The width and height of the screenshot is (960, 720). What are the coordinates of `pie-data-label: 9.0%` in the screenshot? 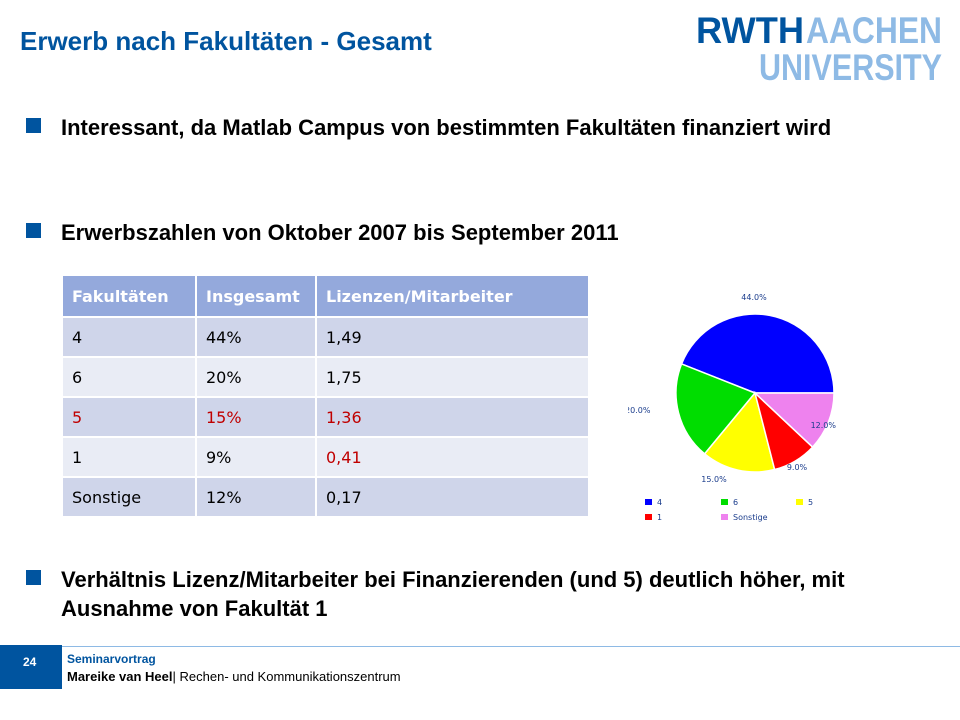 It's located at (797, 467).